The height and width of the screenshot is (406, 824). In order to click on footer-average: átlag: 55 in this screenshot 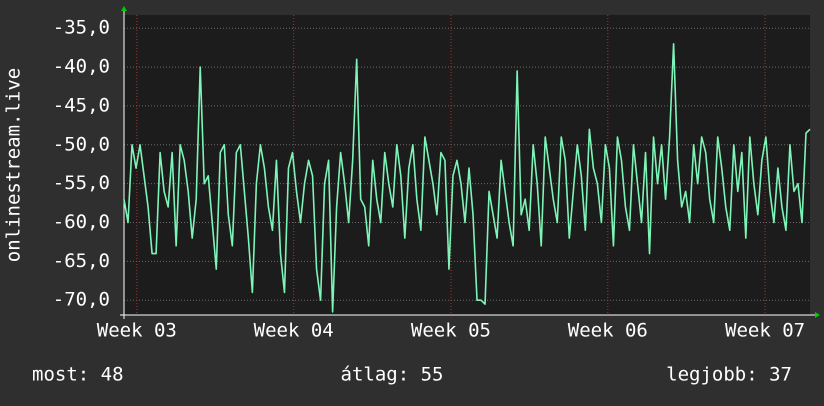, I will do `click(392, 375)`.